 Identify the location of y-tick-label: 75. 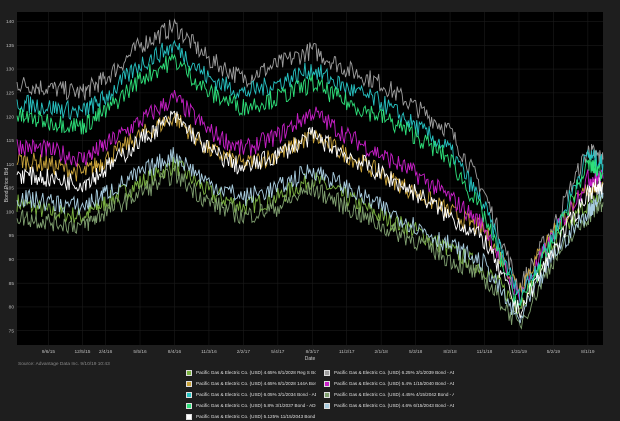
(12, 331).